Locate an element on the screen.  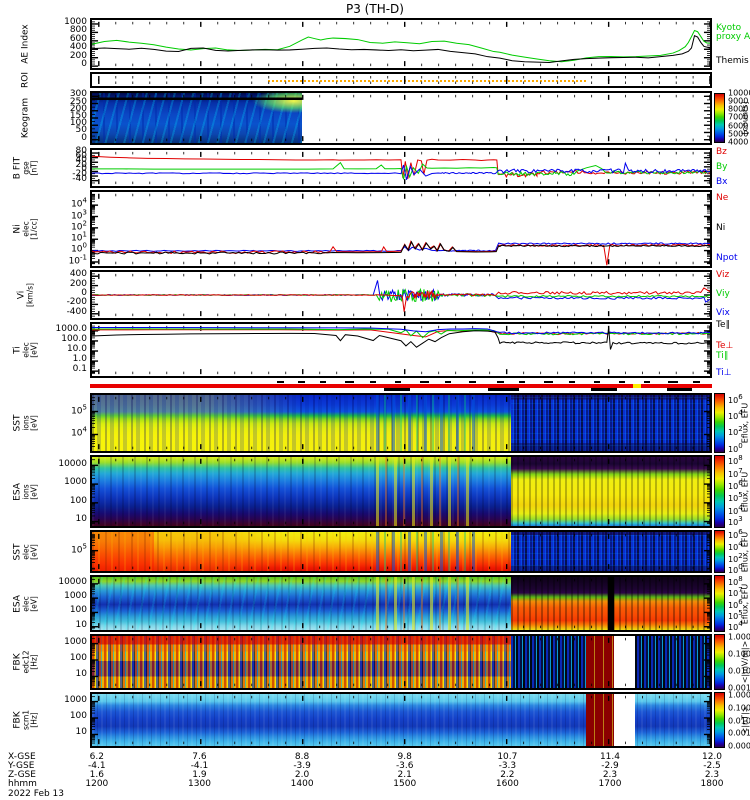
b-fit-plot-area is located at coordinates (401, 168).